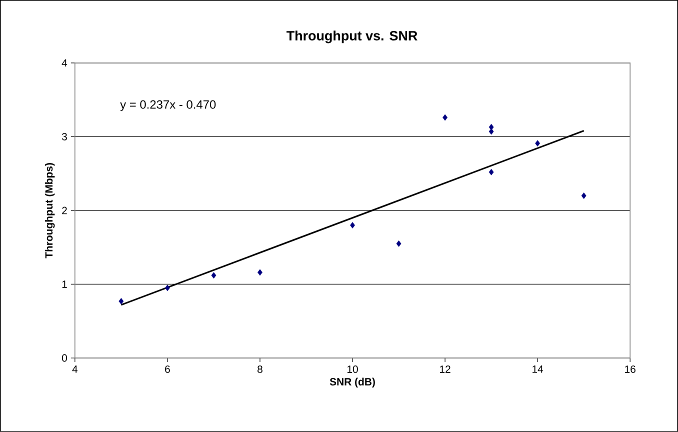  Describe the element at coordinates (49, 210) in the screenshot. I see `y-axis-title: Throughput (Mbps)` at that location.